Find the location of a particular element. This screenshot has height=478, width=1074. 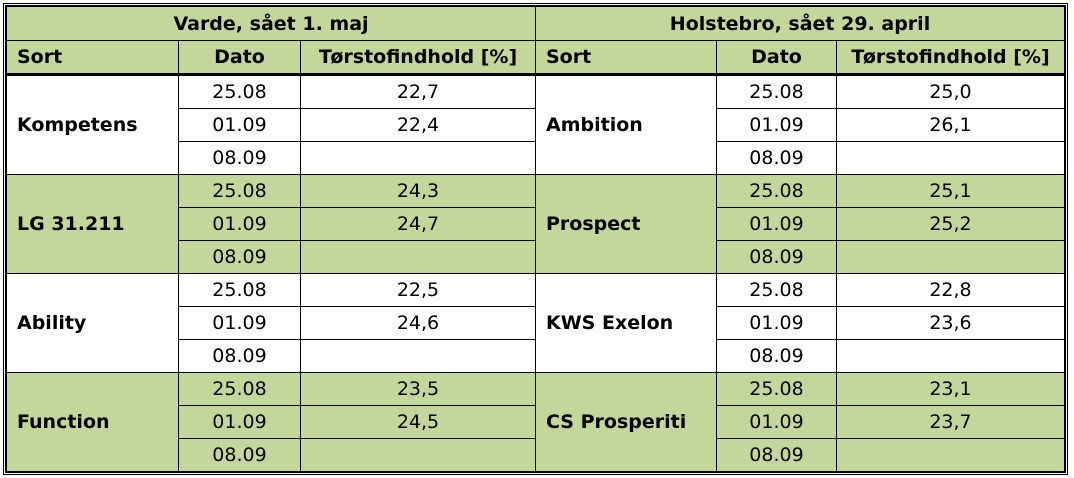

variety-cell: Ability is located at coordinates (92, 323).